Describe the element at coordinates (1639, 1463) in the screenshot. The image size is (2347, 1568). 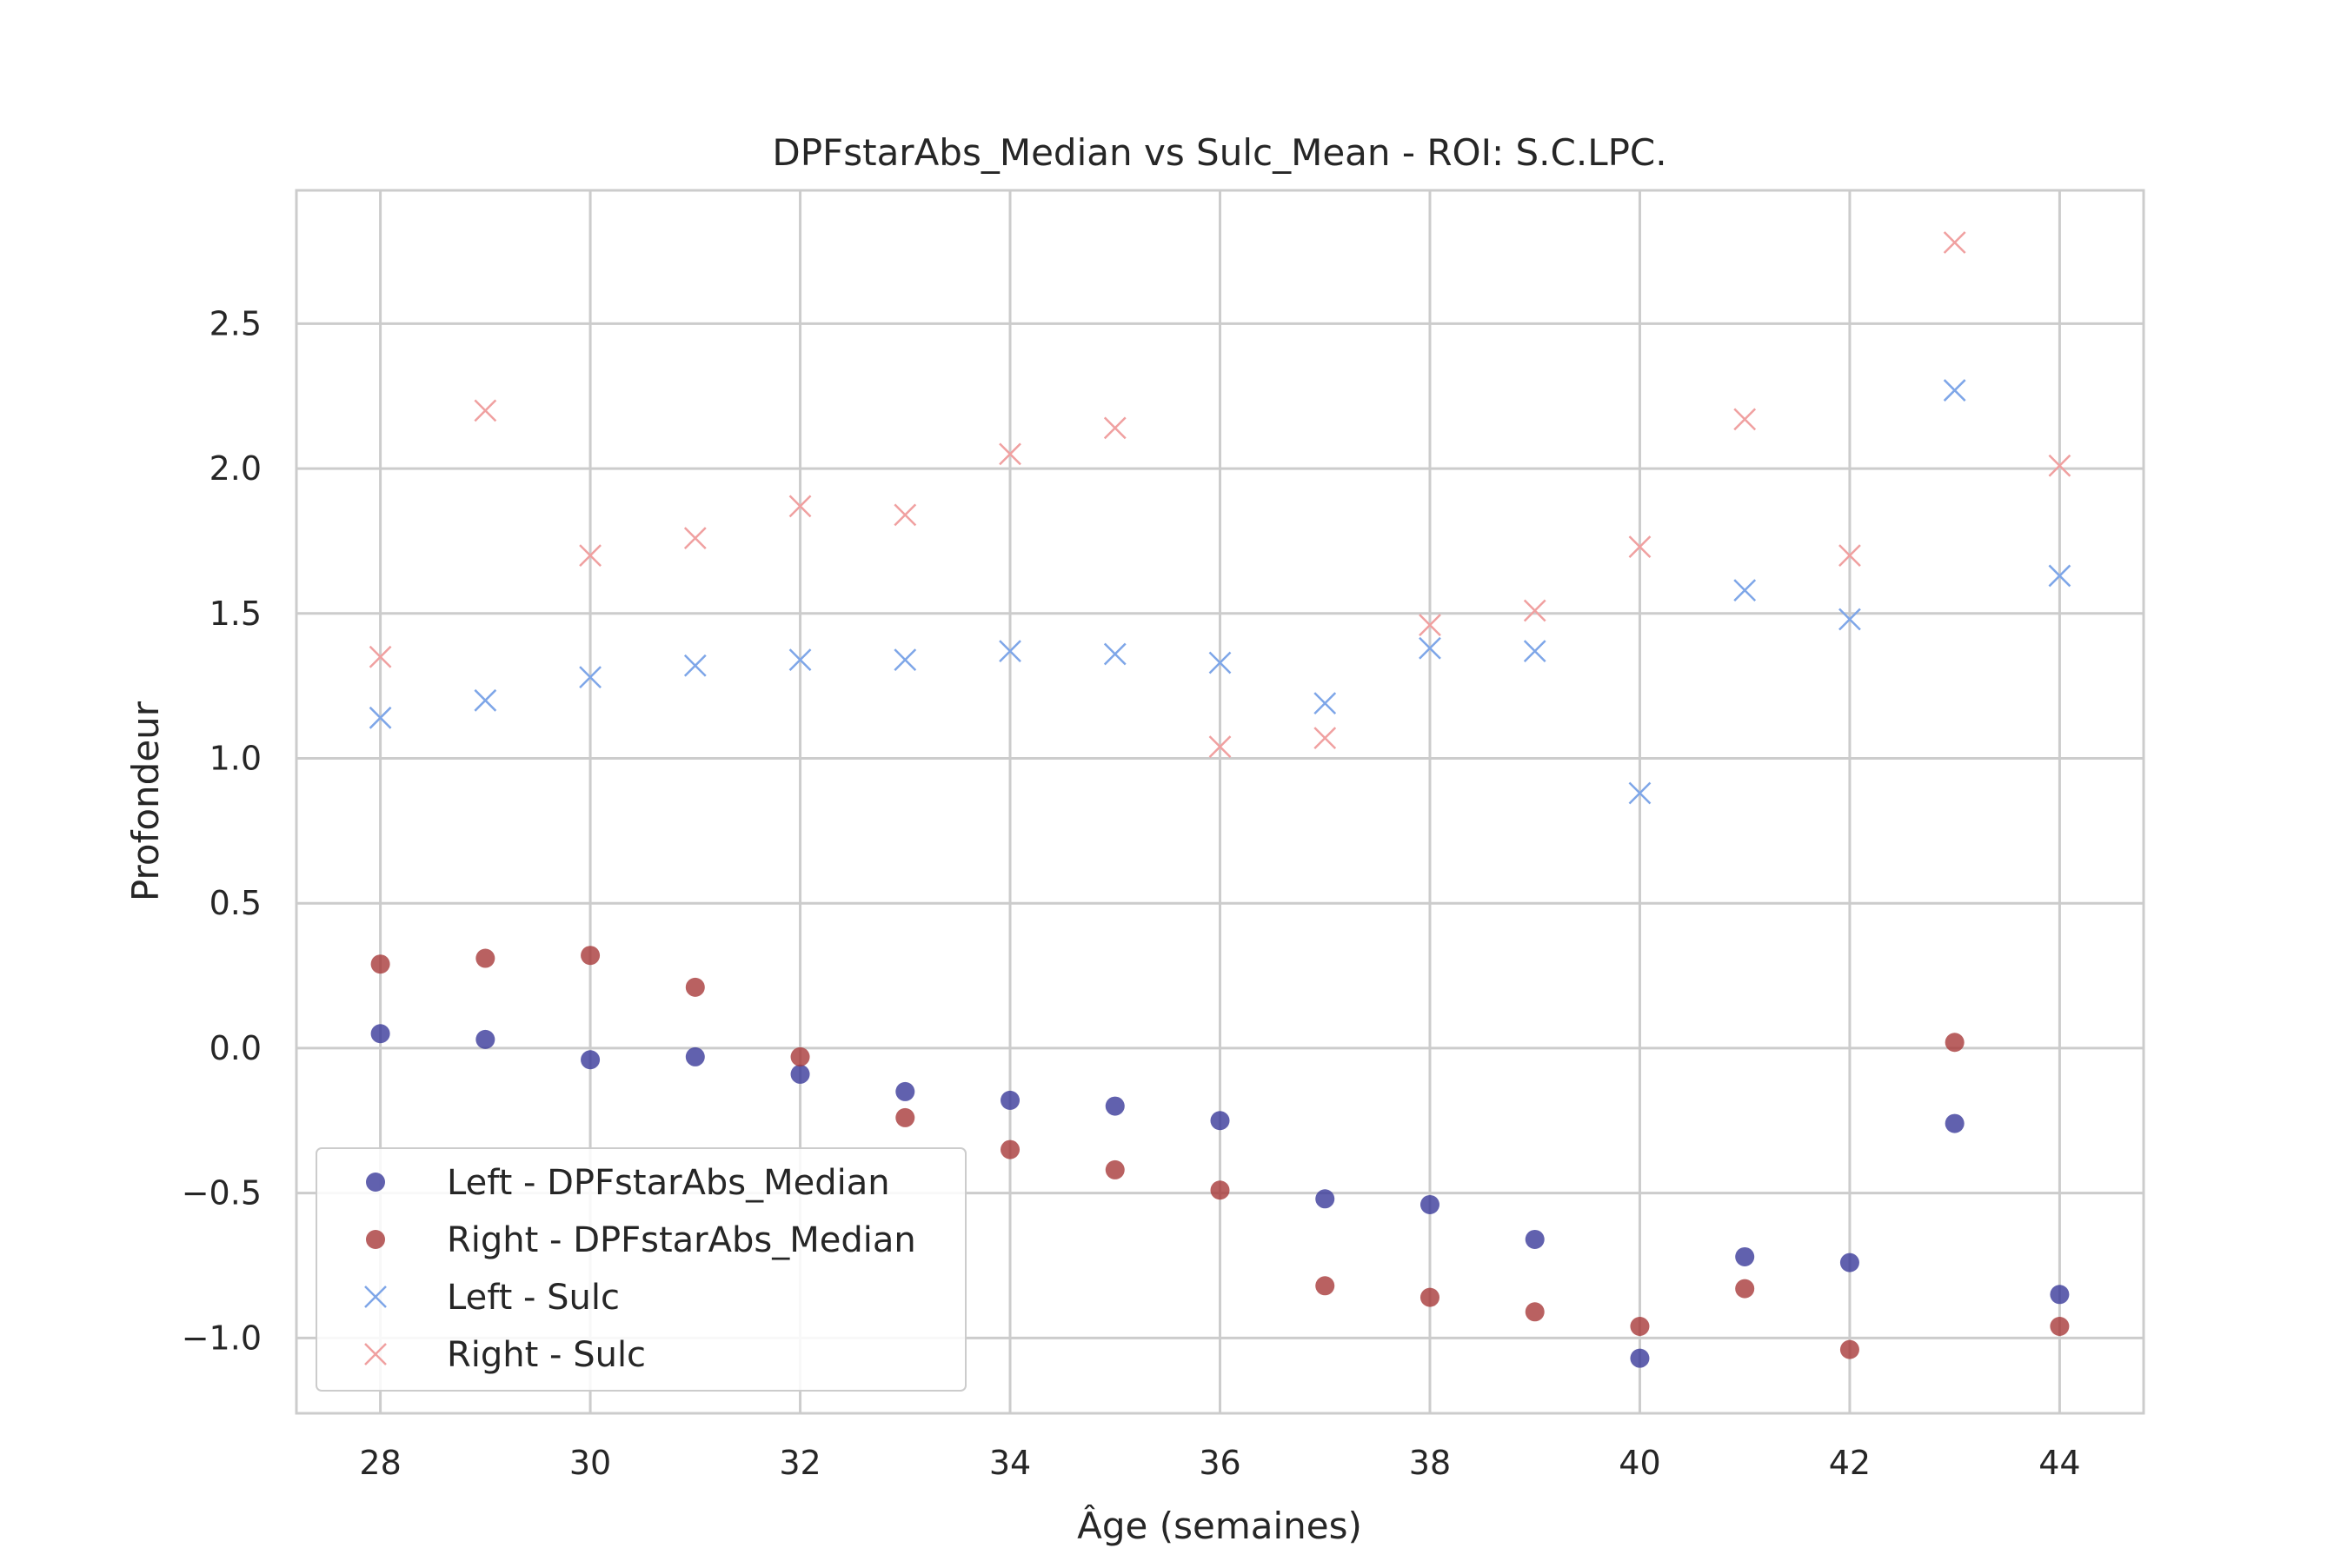
I see `x-tick-label: 40` at that location.